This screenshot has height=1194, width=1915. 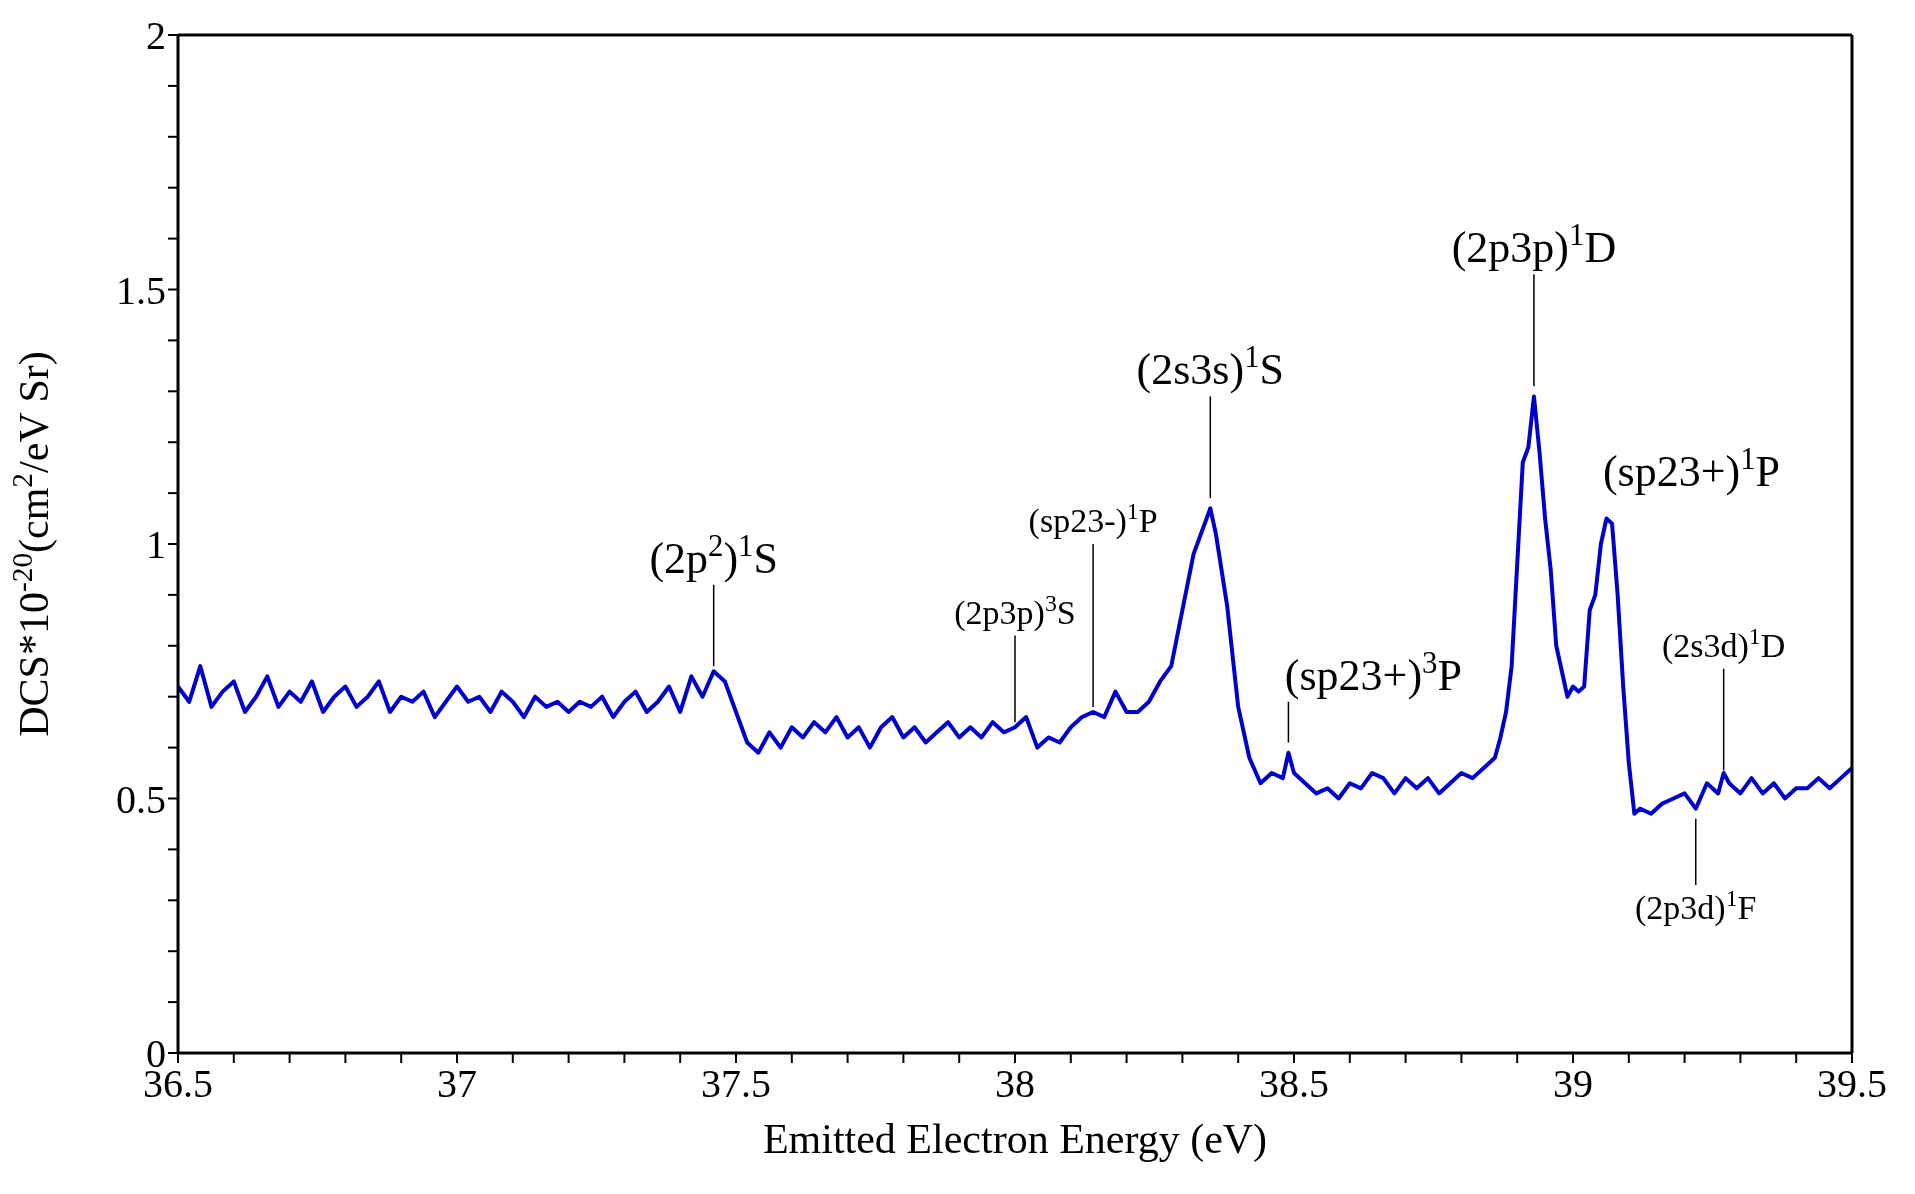 I want to click on annotation: (2p3p)$^{1}$D, so click(x=1534, y=245).